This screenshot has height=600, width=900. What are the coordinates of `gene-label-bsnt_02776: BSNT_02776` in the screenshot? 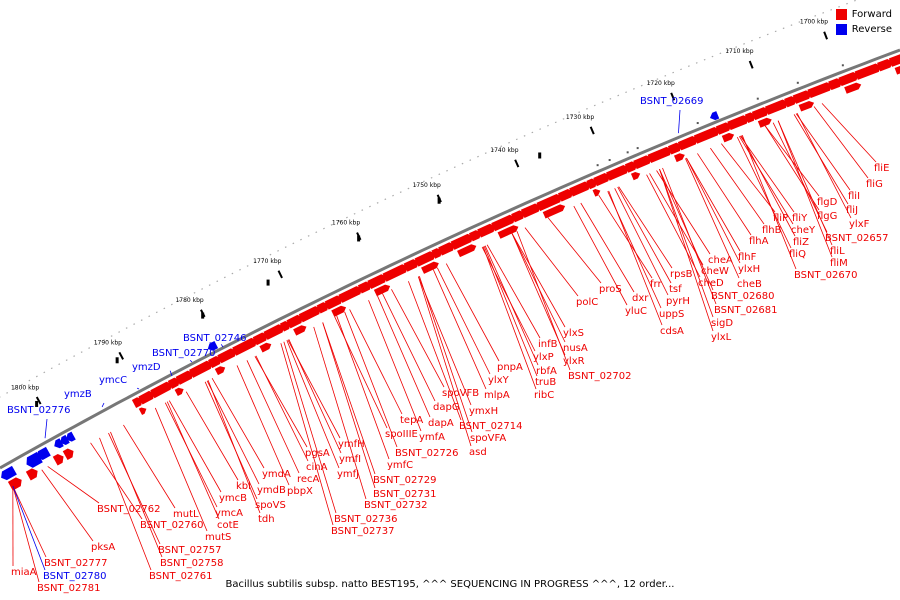 It's located at (38, 410).